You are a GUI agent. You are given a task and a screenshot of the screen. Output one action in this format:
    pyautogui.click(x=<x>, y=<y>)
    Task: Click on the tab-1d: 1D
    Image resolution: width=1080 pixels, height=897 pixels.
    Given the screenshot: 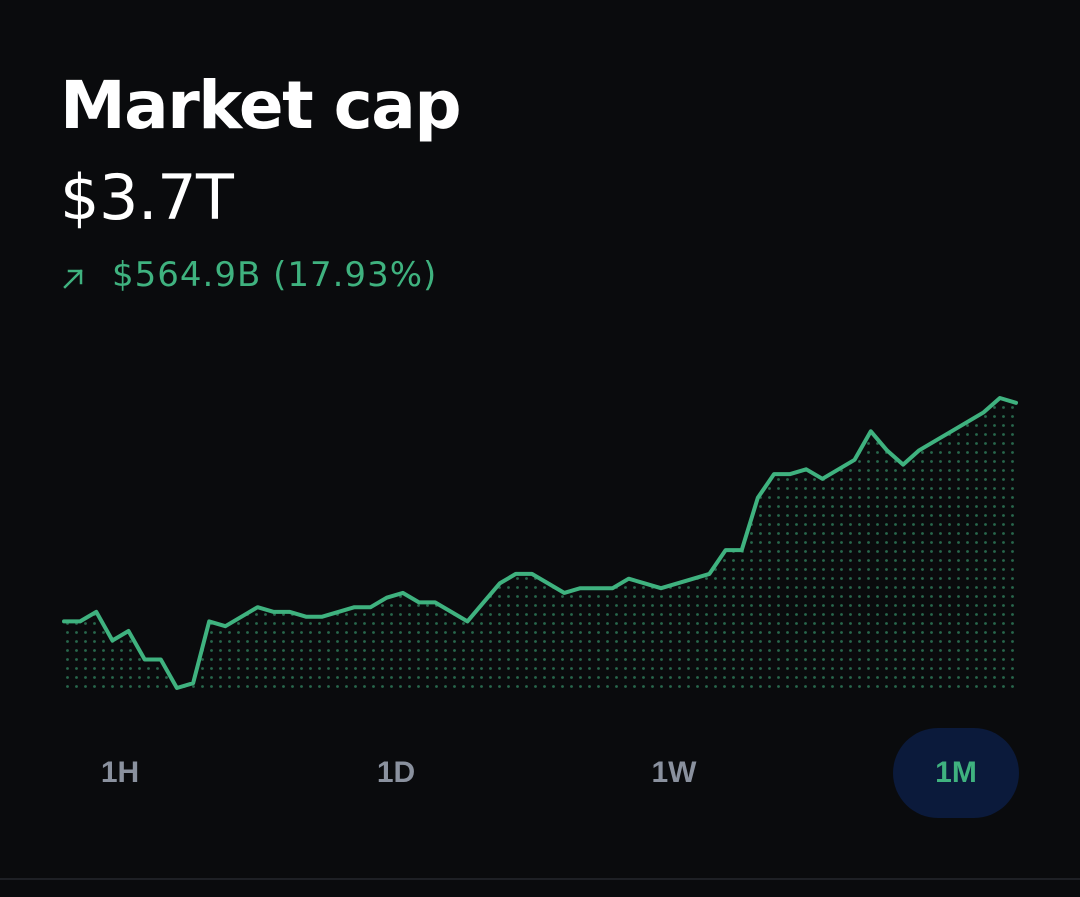 What is the action you would take?
    pyautogui.click(x=396, y=772)
    